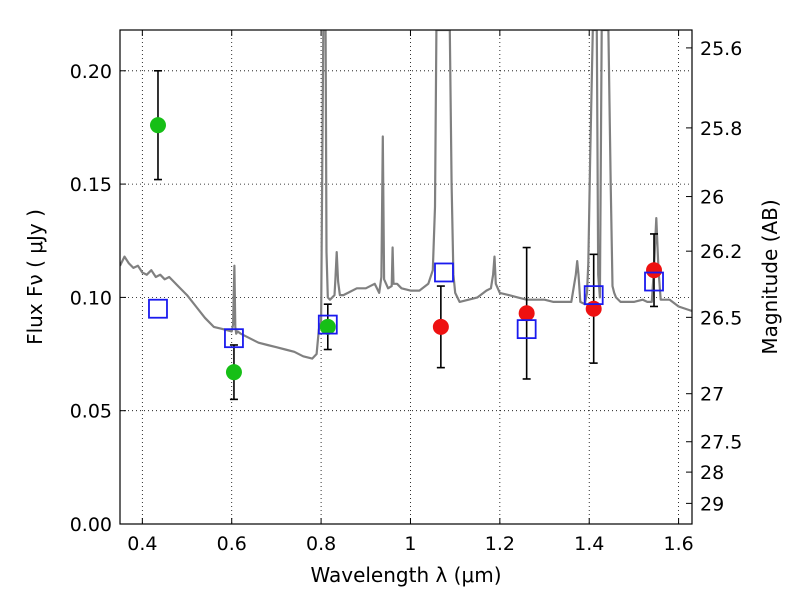 The height and width of the screenshot is (600, 800). Describe the element at coordinates (91, 525) in the screenshot. I see `y-tick-label: 0.00` at that location.